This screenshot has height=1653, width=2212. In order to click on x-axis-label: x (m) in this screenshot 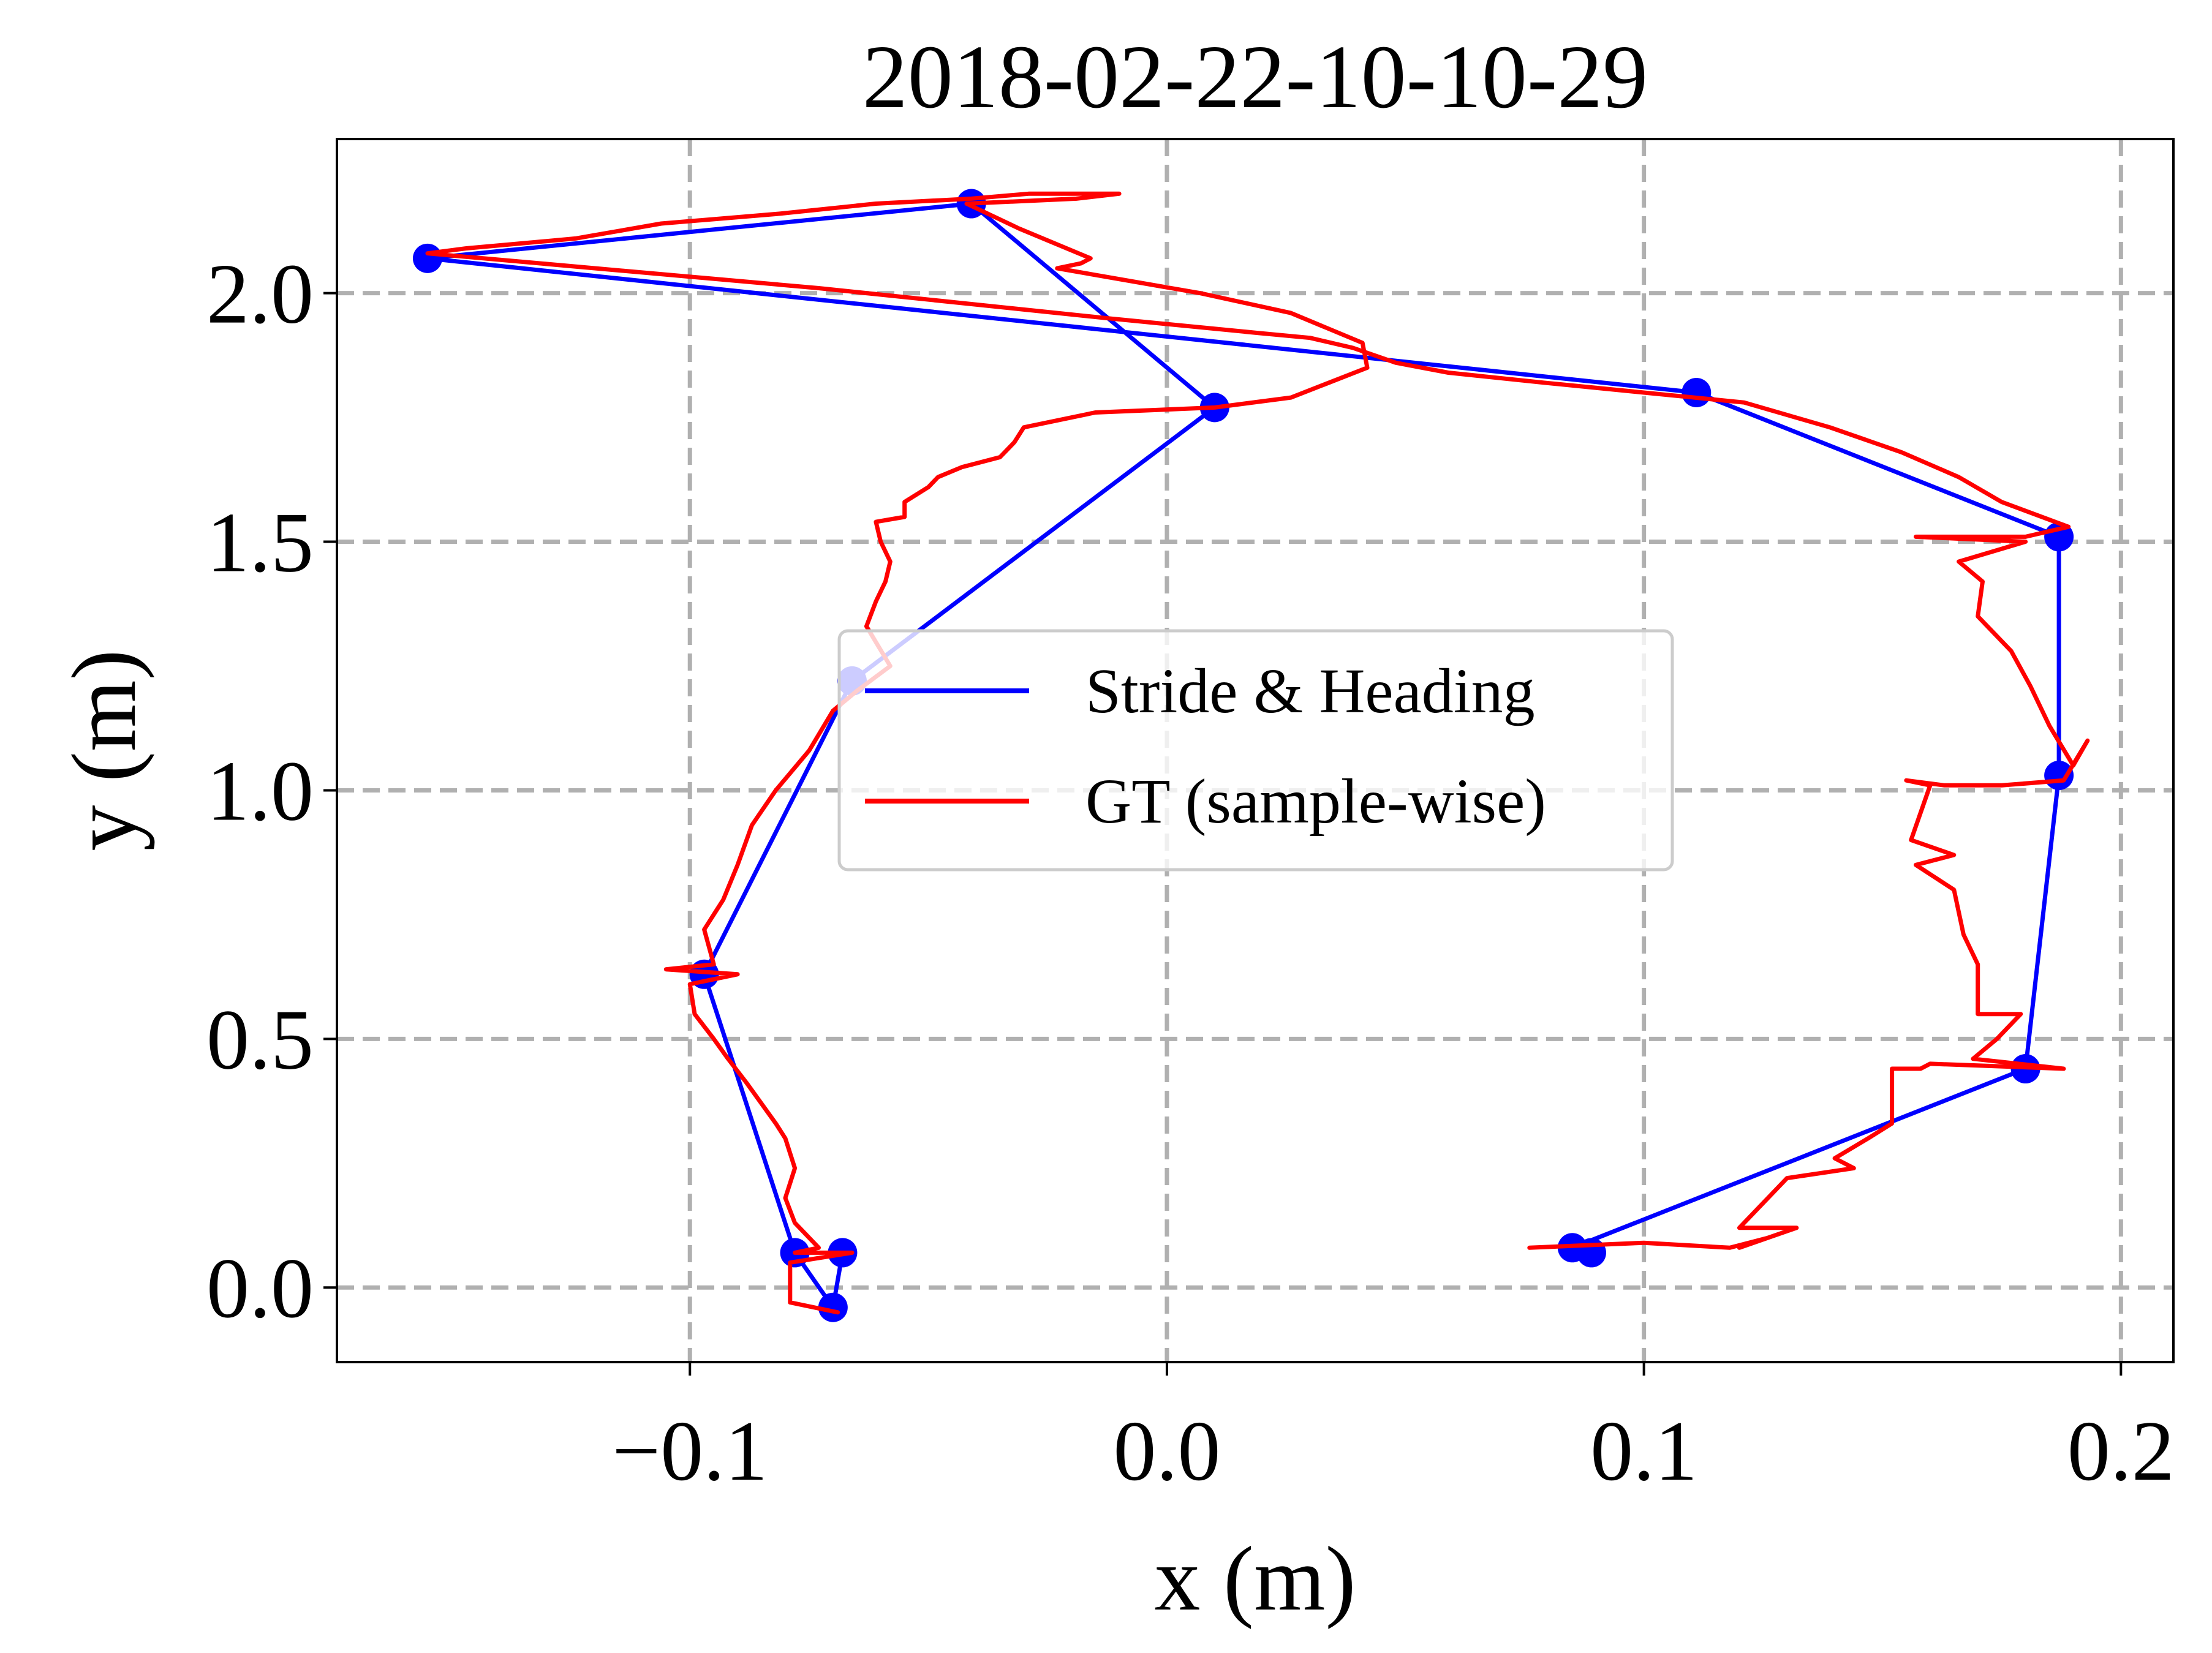, I will do `click(1255, 1579)`.